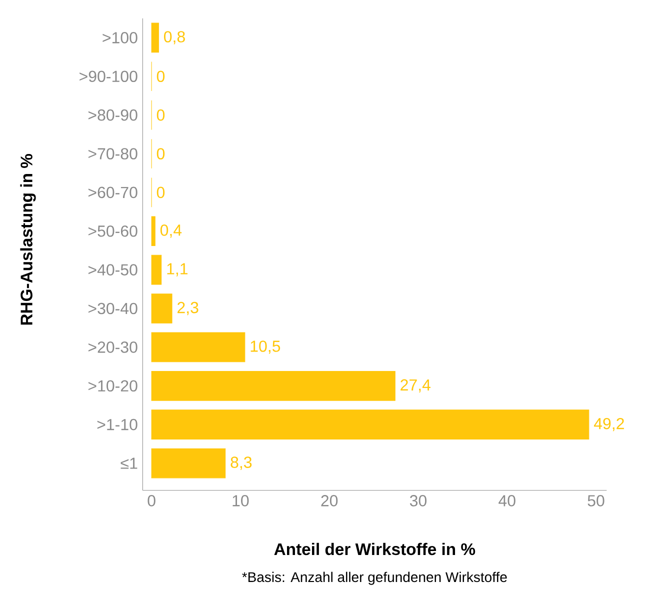 This screenshot has height=589, width=665. I want to click on y-tick-label: >70-80, so click(113, 154).